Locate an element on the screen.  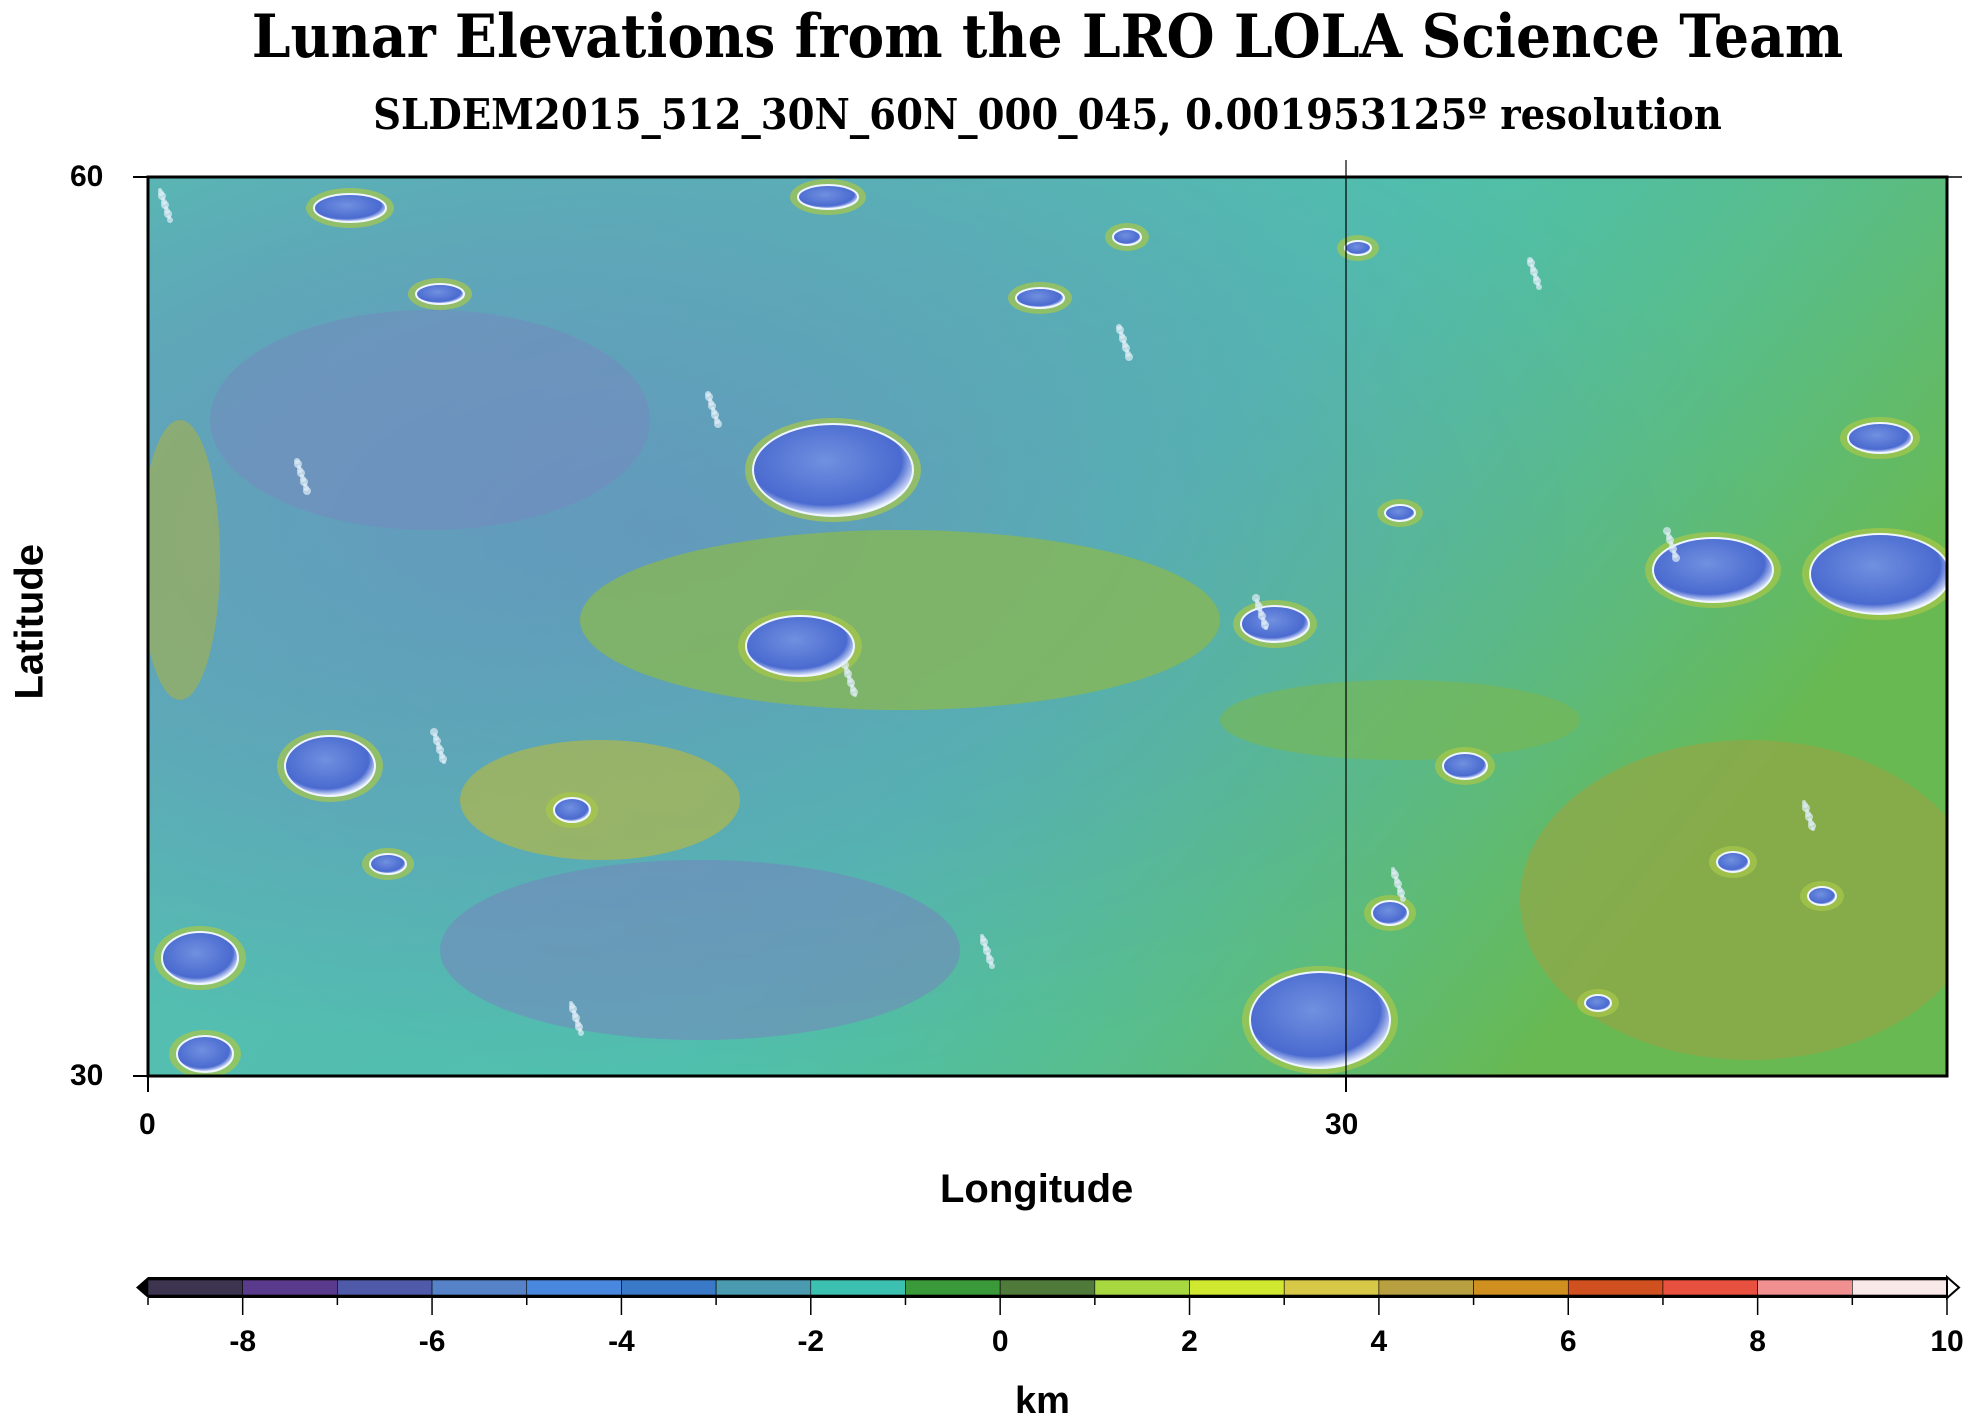
colorbar is located at coordinates (1048, 1294).